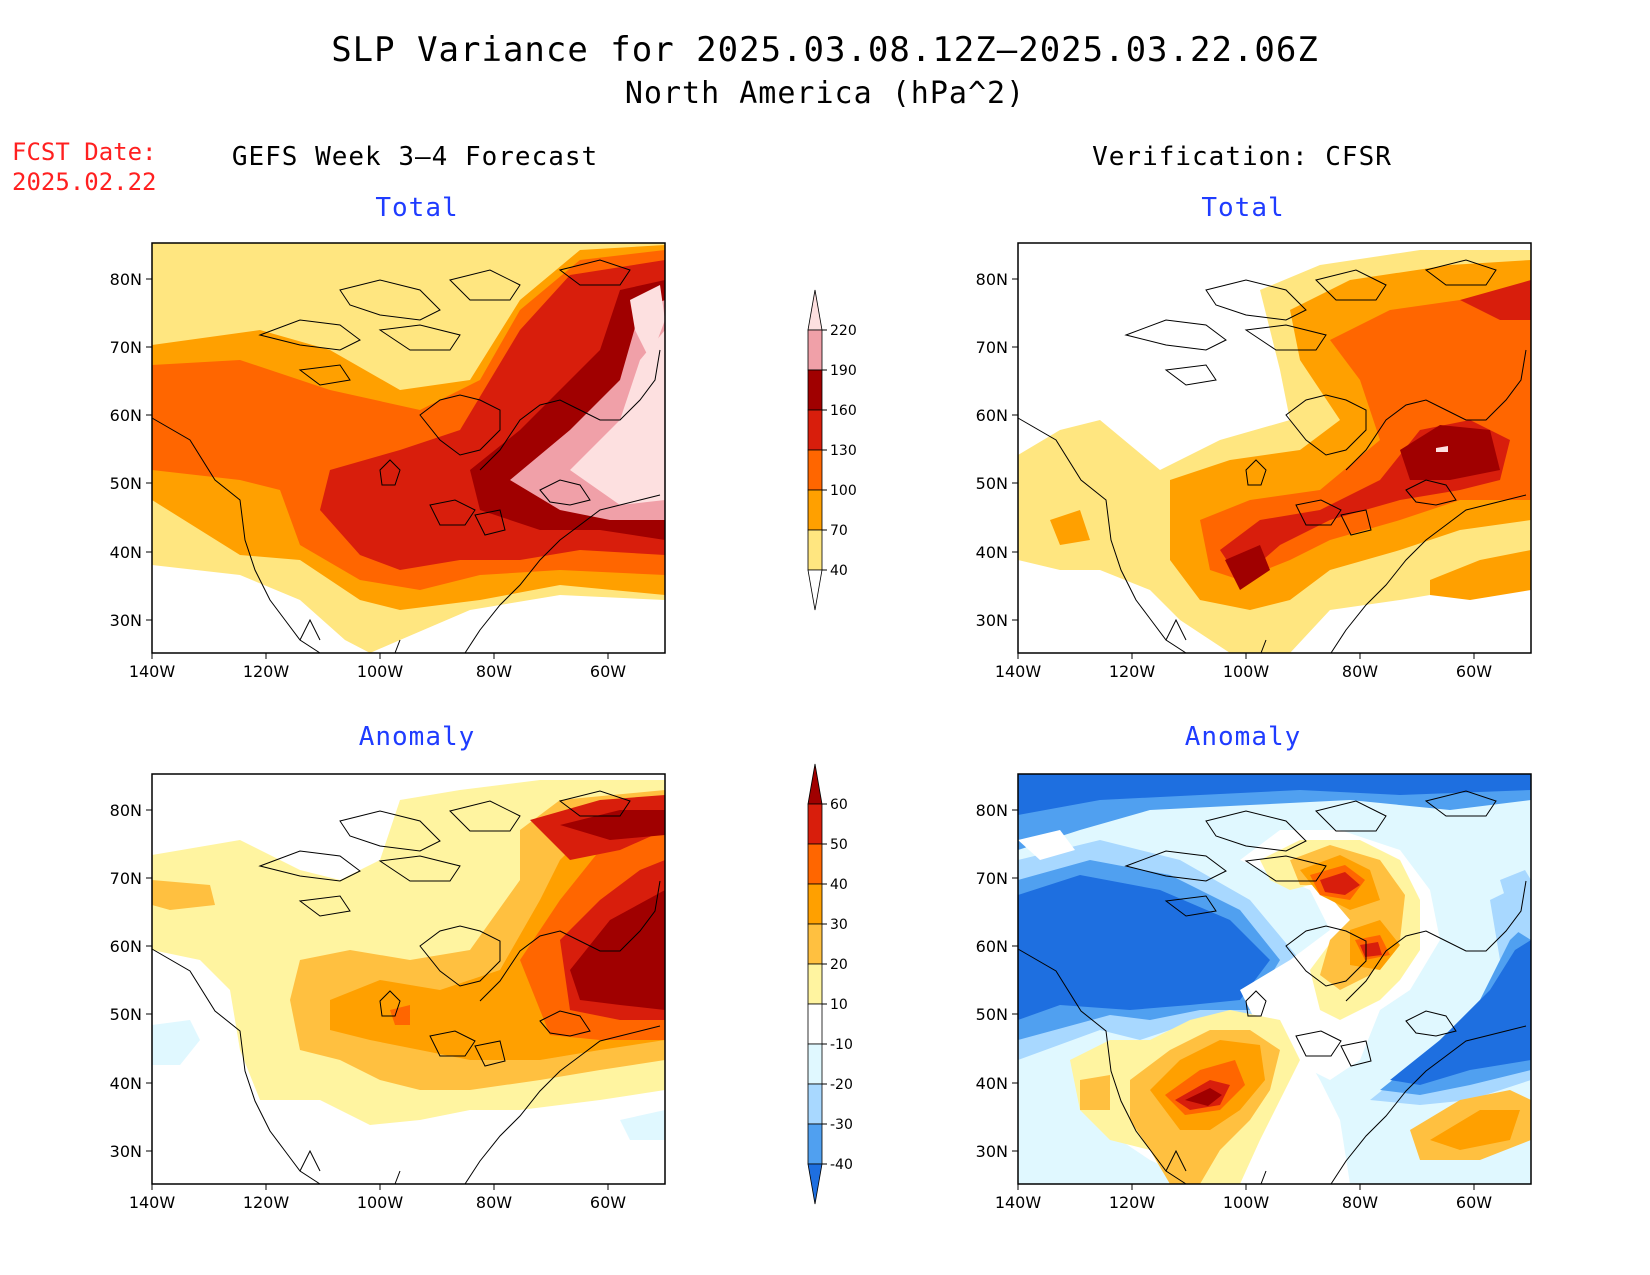  Describe the element at coordinates (830, 984) in the screenshot. I see `anomaly-colorbar: 60 50 40 30 20 10 -10 -20 -30 -40` at that location.